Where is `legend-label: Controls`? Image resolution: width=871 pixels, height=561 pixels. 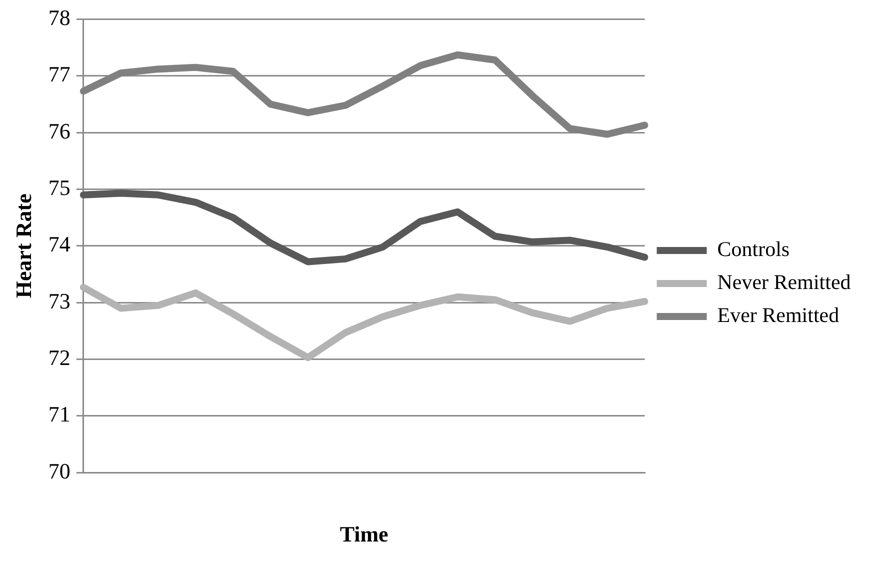 legend-label: Controls is located at coordinates (753, 249).